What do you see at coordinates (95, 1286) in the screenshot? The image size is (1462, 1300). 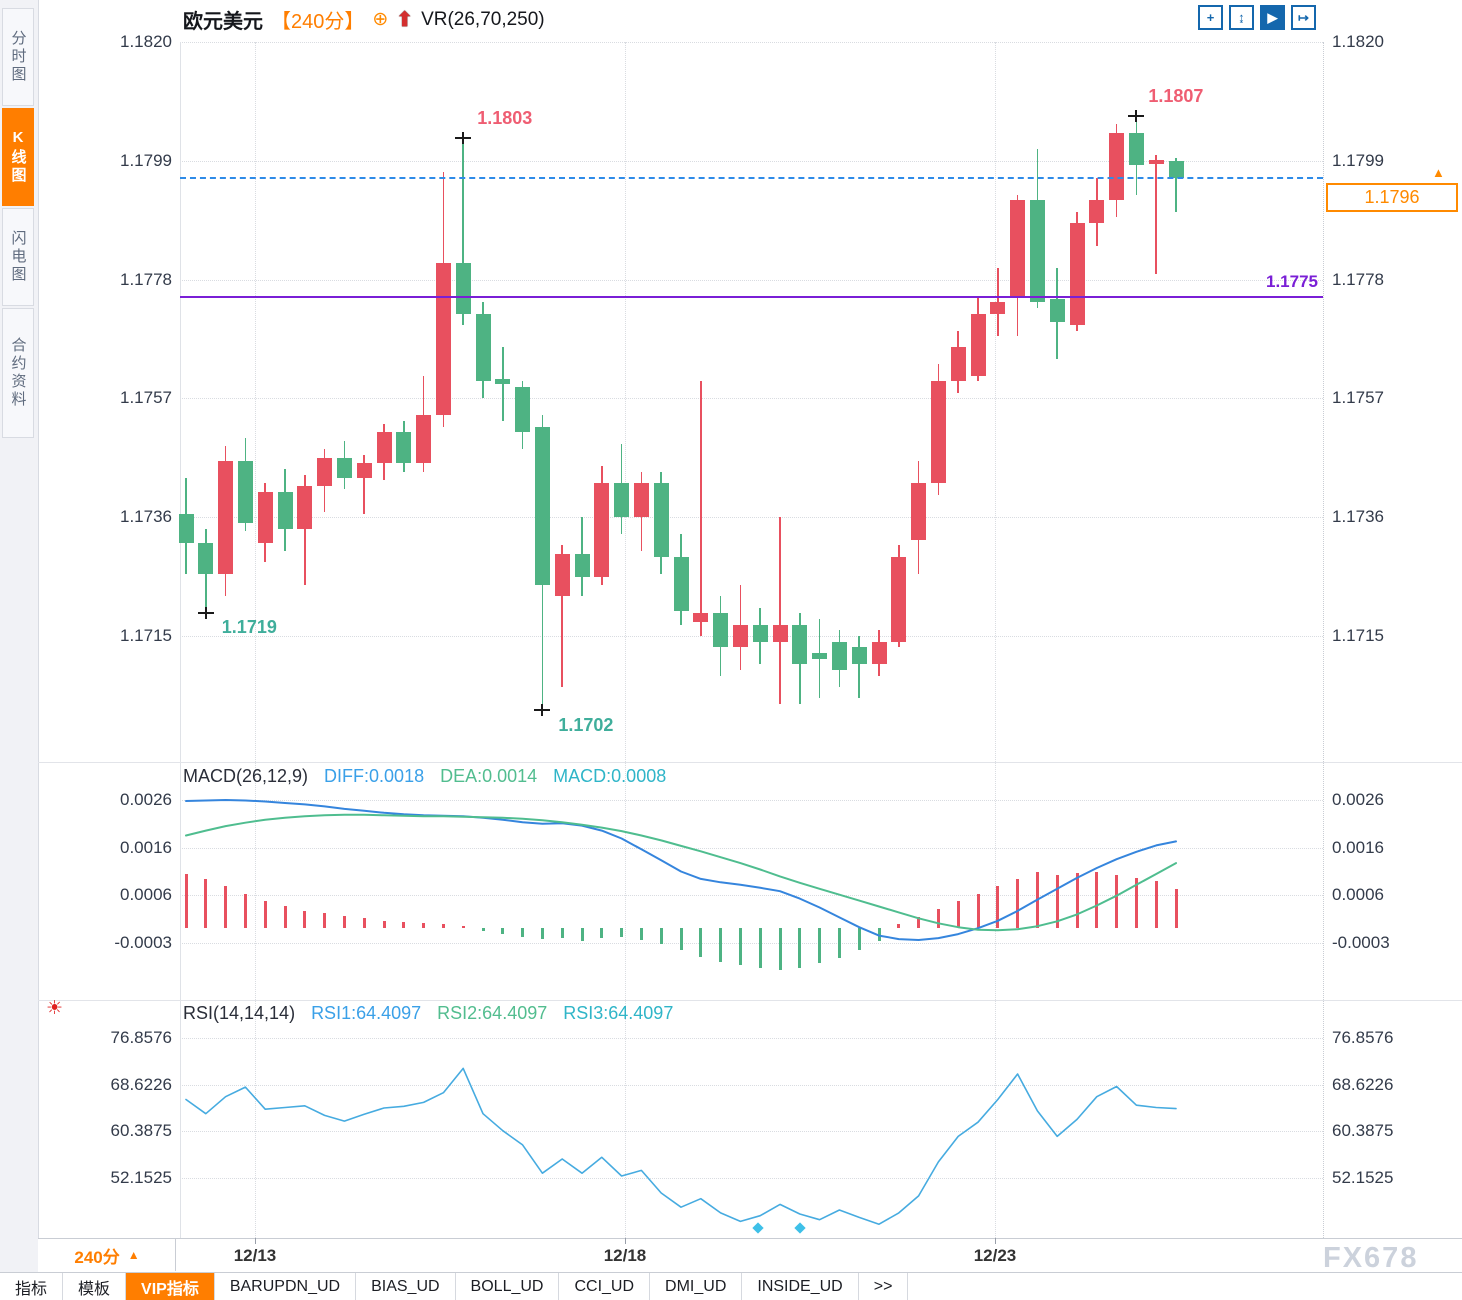 I see `tab-template: 模板` at bounding box center [95, 1286].